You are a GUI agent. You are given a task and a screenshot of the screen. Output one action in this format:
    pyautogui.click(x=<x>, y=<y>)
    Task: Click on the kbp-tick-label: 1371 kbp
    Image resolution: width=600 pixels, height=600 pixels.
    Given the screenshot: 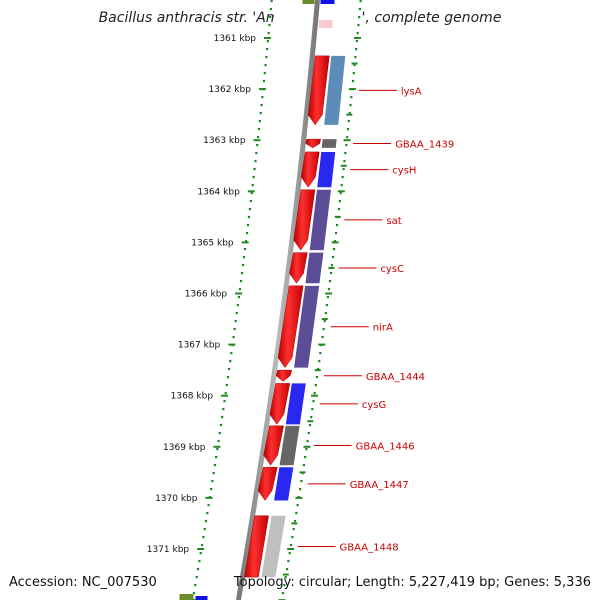 What is the action you would take?
    pyautogui.click(x=168, y=550)
    